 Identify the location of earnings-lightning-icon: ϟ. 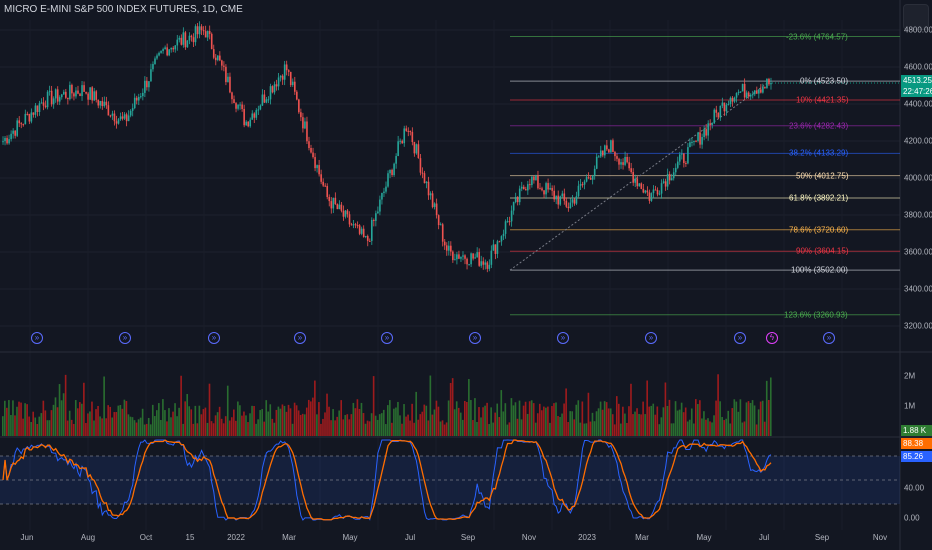
(772, 338).